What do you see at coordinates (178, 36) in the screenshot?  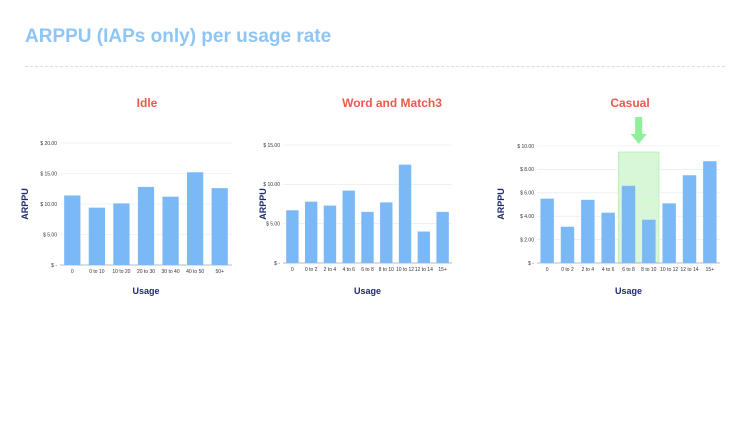 I see `page-title: ARPPU (IAPs only) per usage rate` at bounding box center [178, 36].